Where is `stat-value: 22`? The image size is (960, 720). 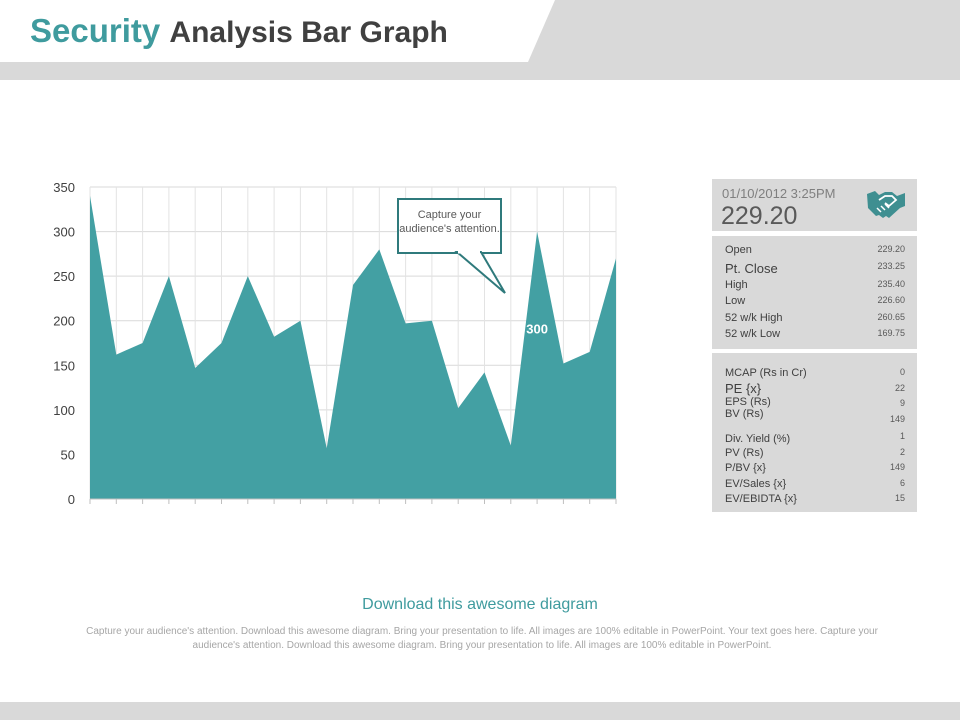
stat-value: 22 is located at coordinates (899, 388).